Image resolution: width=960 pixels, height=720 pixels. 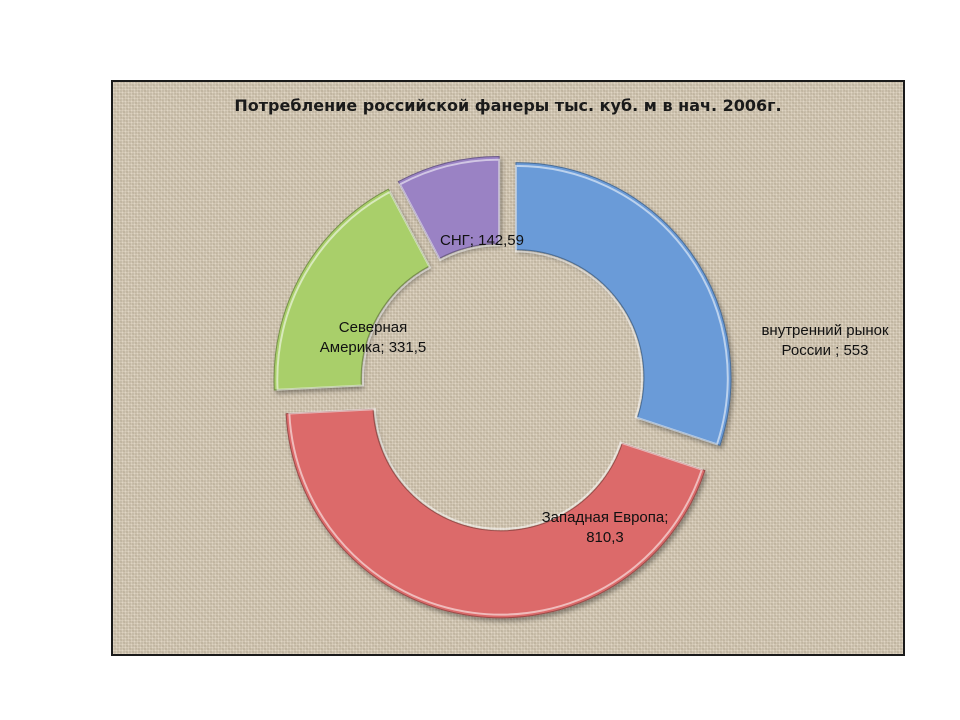 I want to click on slice-highlight-западная-европа, so click(x=496, y=512).